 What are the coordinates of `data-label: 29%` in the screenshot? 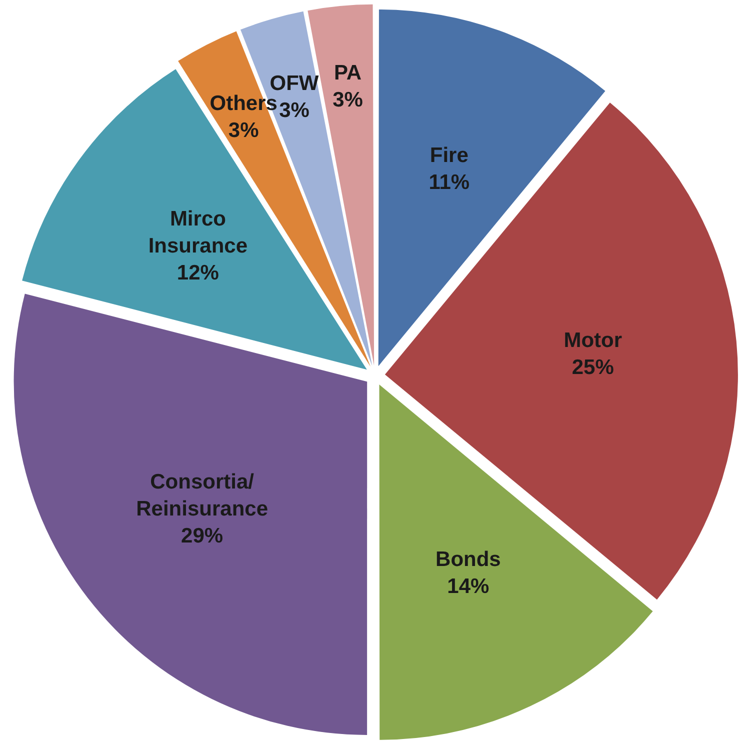 It's located at (202, 536).